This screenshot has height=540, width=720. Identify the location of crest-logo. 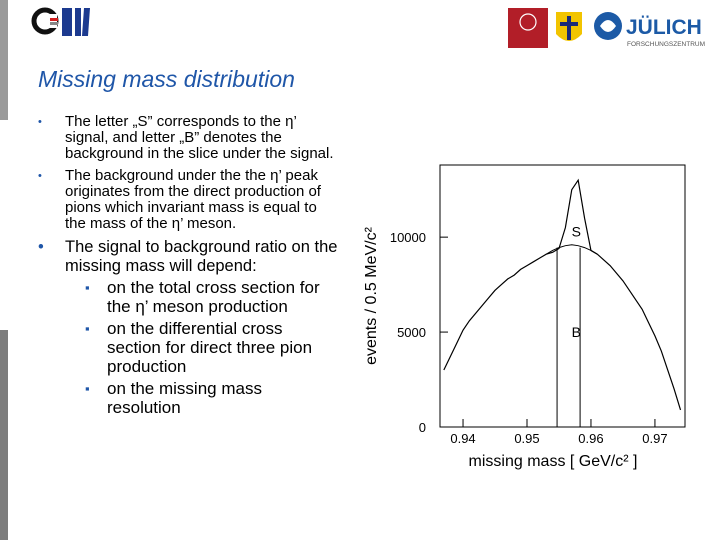
(569, 26).